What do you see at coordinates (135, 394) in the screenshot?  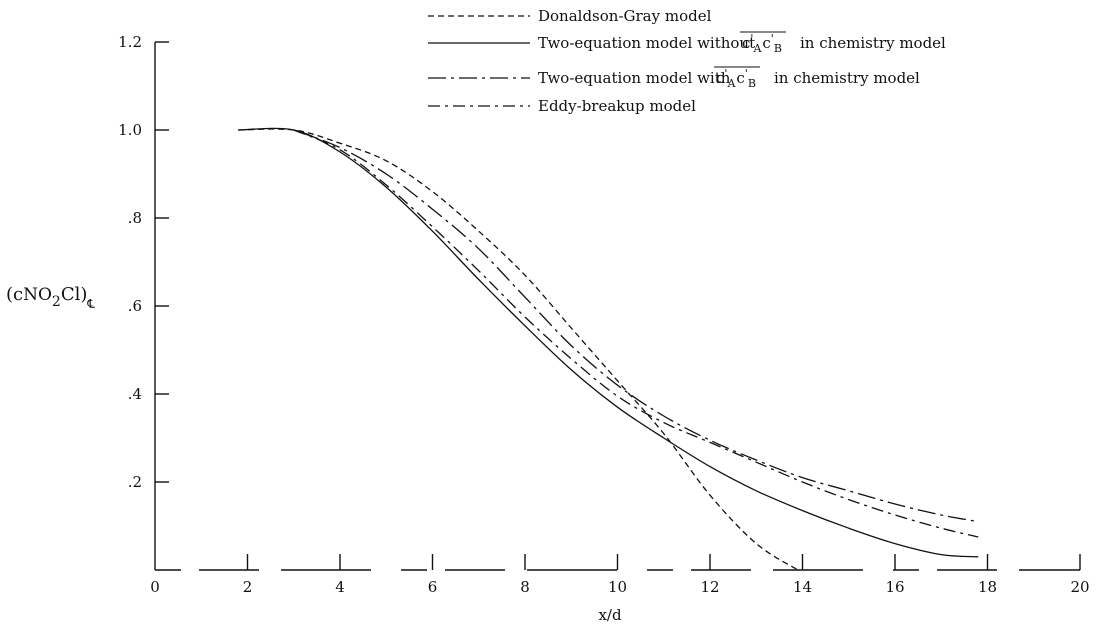 I see `y-tick-label: .4` at bounding box center [135, 394].